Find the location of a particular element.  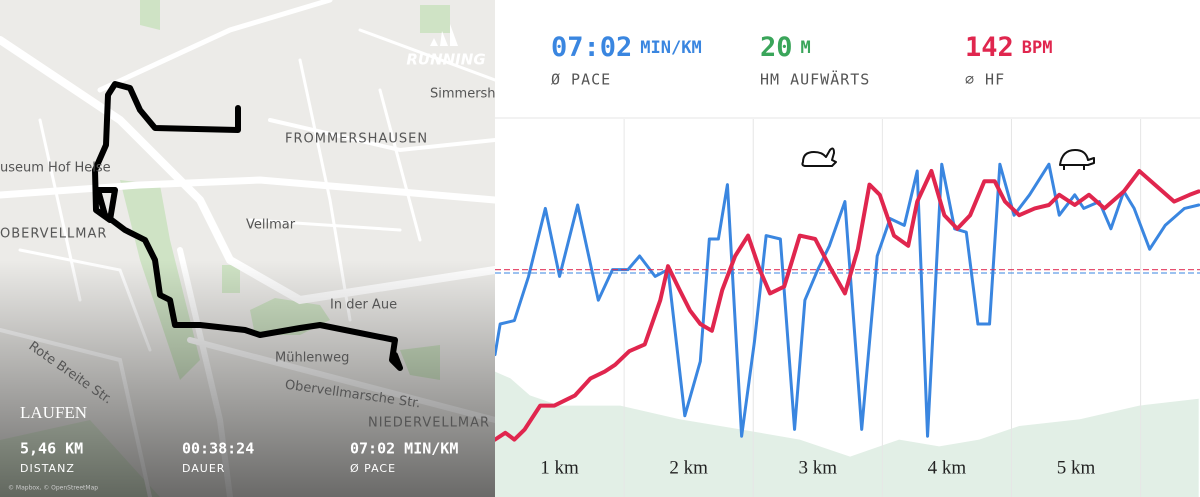

stat-unit: MIN/KM is located at coordinates (670, 48).